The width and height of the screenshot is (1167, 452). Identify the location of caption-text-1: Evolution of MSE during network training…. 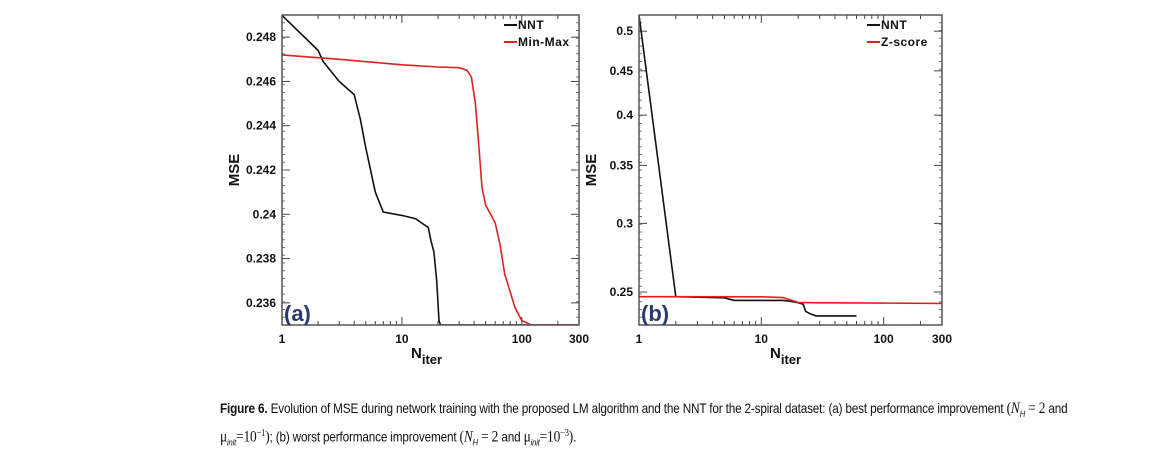
(637, 408).